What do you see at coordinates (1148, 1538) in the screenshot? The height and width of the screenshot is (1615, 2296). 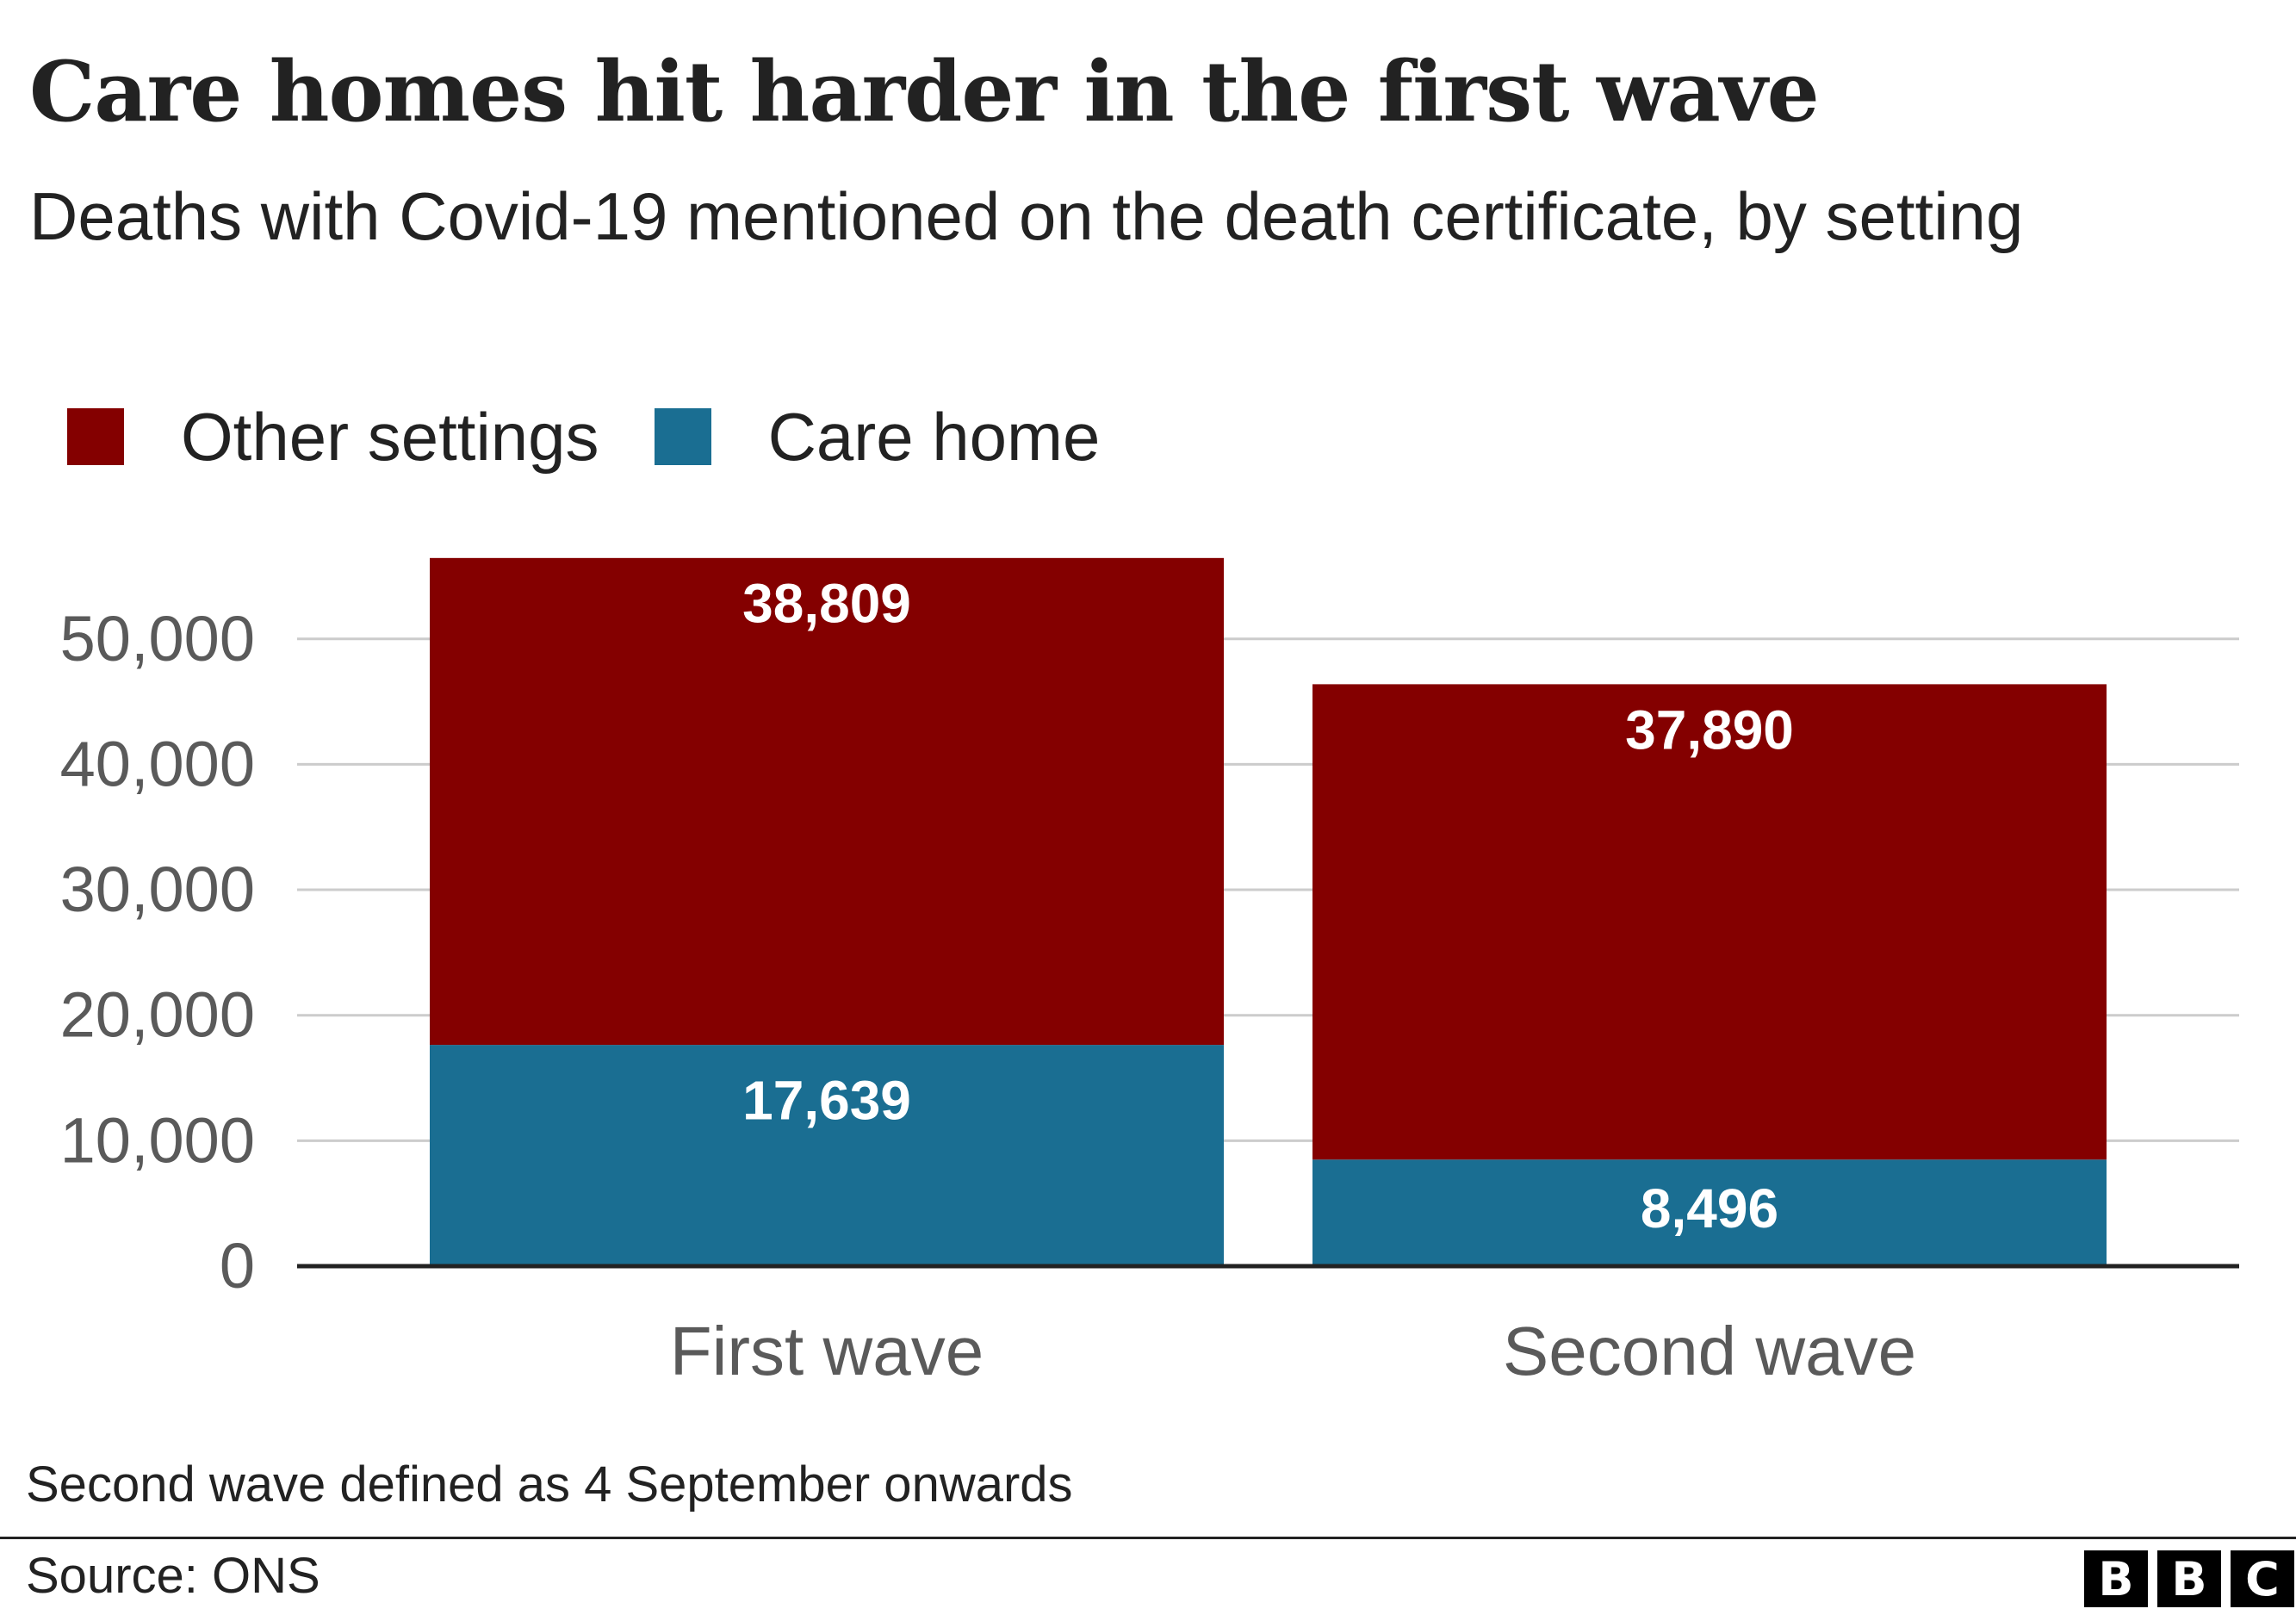 I see `footer-divider` at bounding box center [1148, 1538].